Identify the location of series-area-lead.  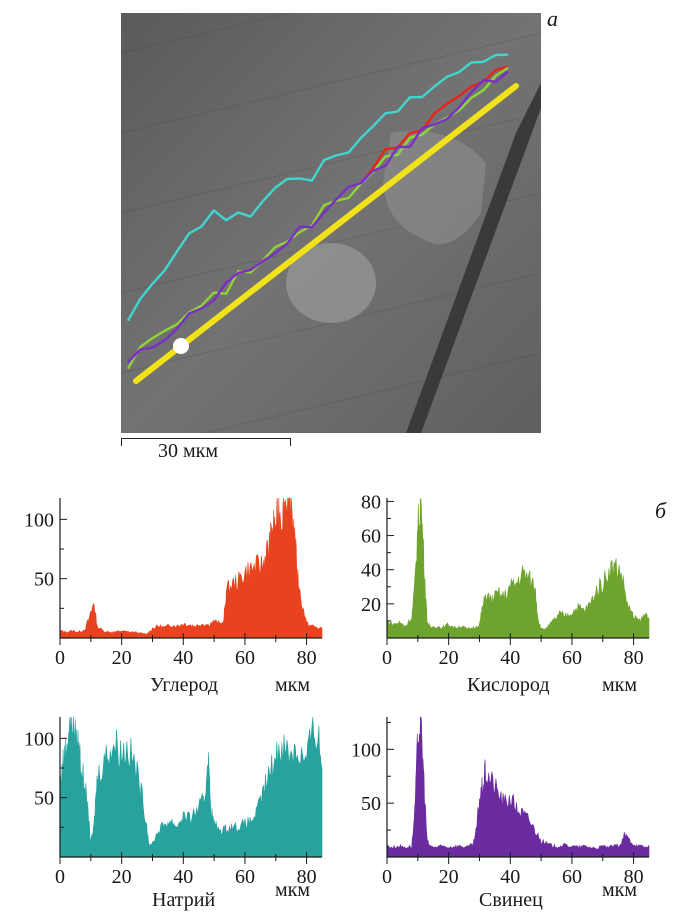
(518, 787).